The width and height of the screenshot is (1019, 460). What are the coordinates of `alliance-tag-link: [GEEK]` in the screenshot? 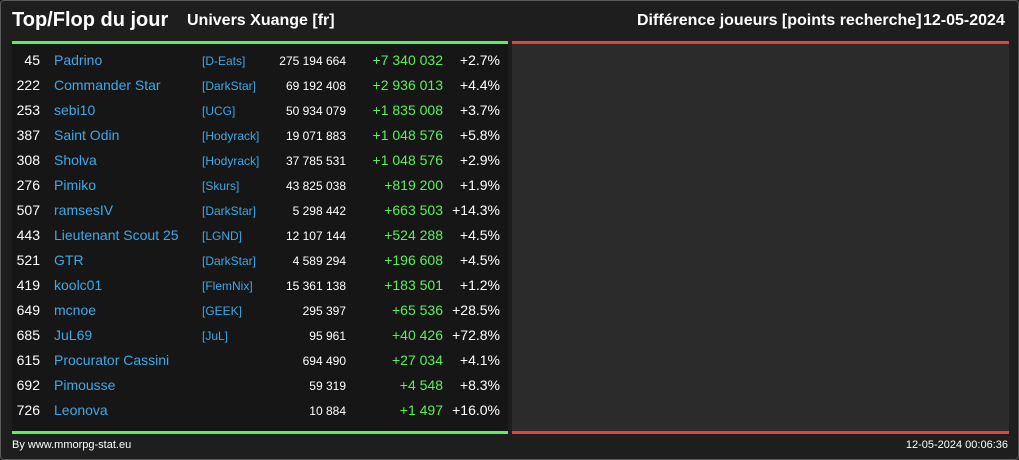 It's located at (222, 311).